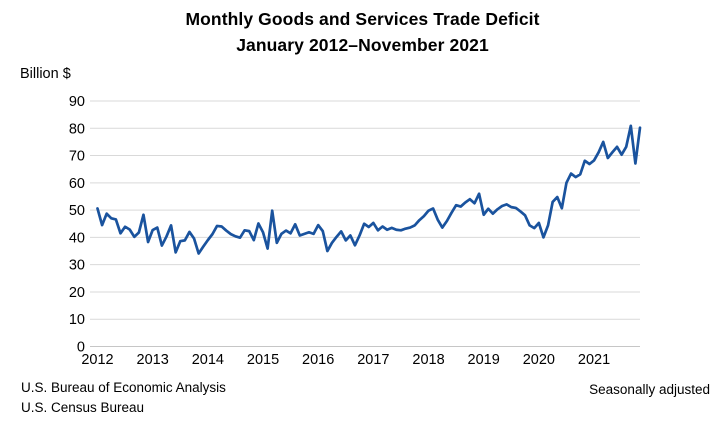  Describe the element at coordinates (45, 74) in the screenshot. I see `y-axis-unit-label: Billion $` at that location.